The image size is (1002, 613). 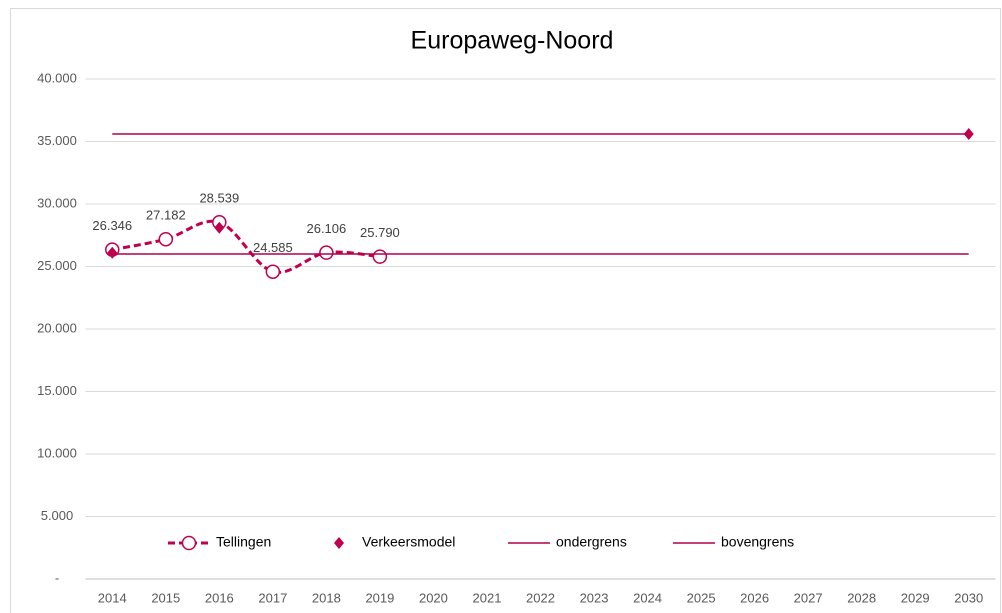 What do you see at coordinates (57, 452) in the screenshot?
I see `y-tick-label: 10.000` at bounding box center [57, 452].